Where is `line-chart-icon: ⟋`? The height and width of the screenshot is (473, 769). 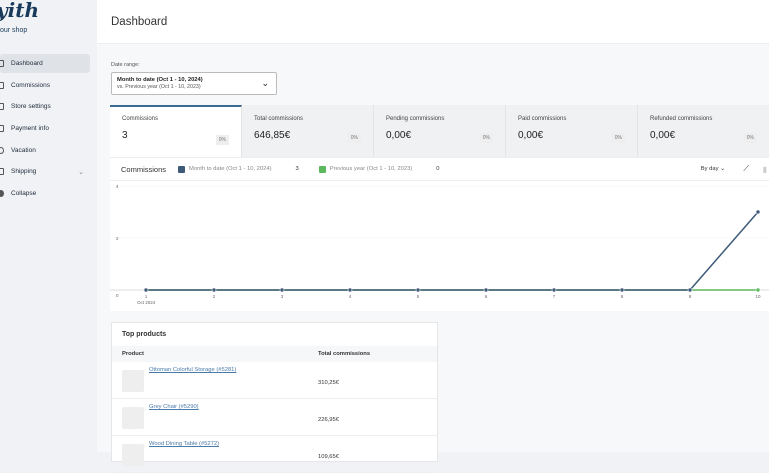 line-chart-icon: ⟋ is located at coordinates (746, 168).